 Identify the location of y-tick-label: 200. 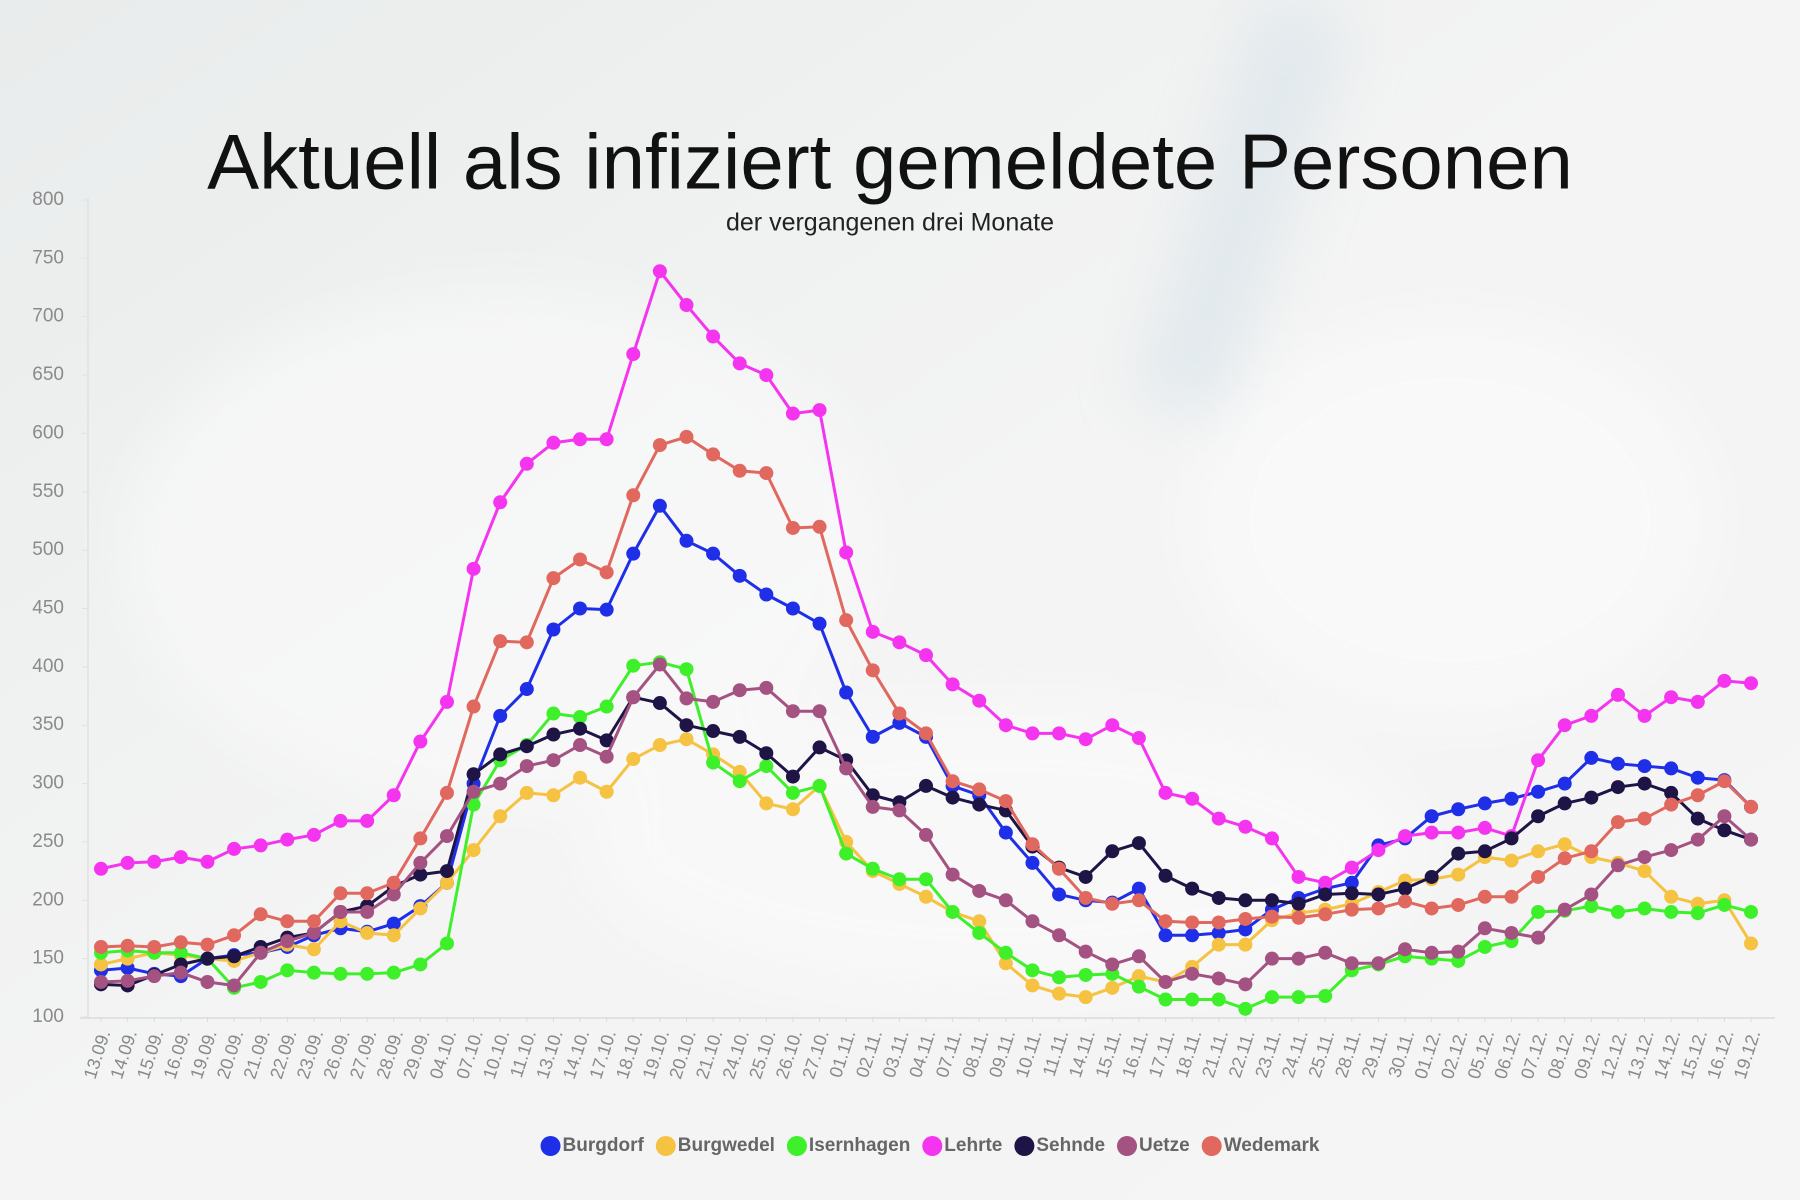
(48, 899).